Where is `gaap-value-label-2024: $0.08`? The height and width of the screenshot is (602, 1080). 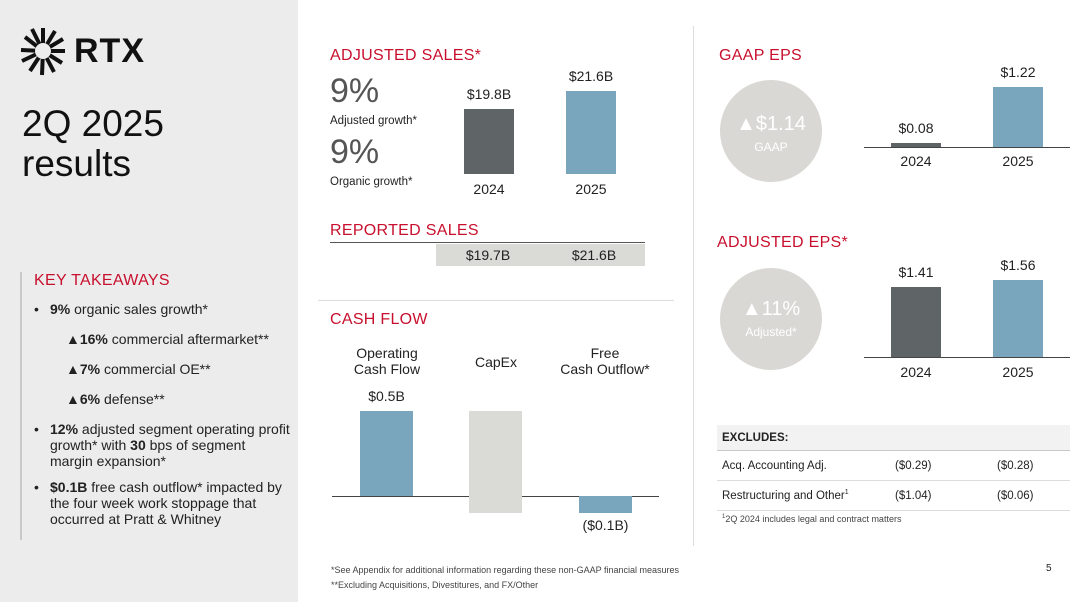
gaap-value-label-2024: $0.08 is located at coordinates (916, 128).